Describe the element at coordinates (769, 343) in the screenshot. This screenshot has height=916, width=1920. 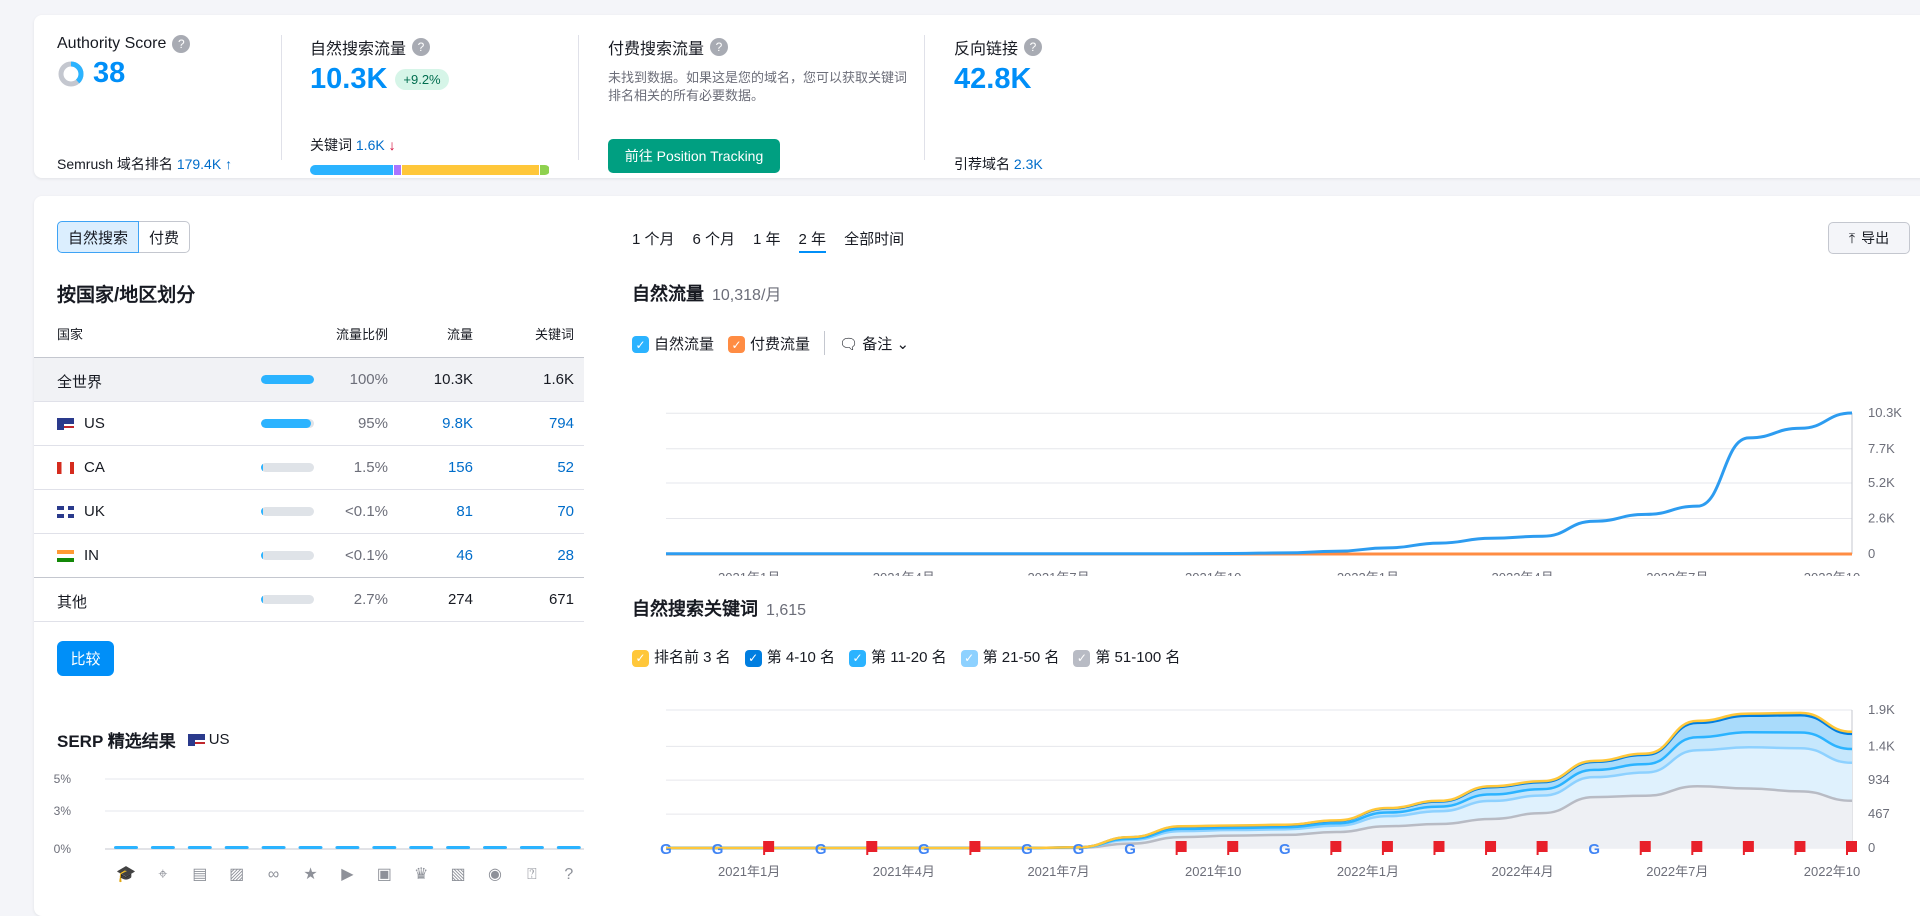
I see `legend-paid-traffic: ✓ 付费流量` at that location.